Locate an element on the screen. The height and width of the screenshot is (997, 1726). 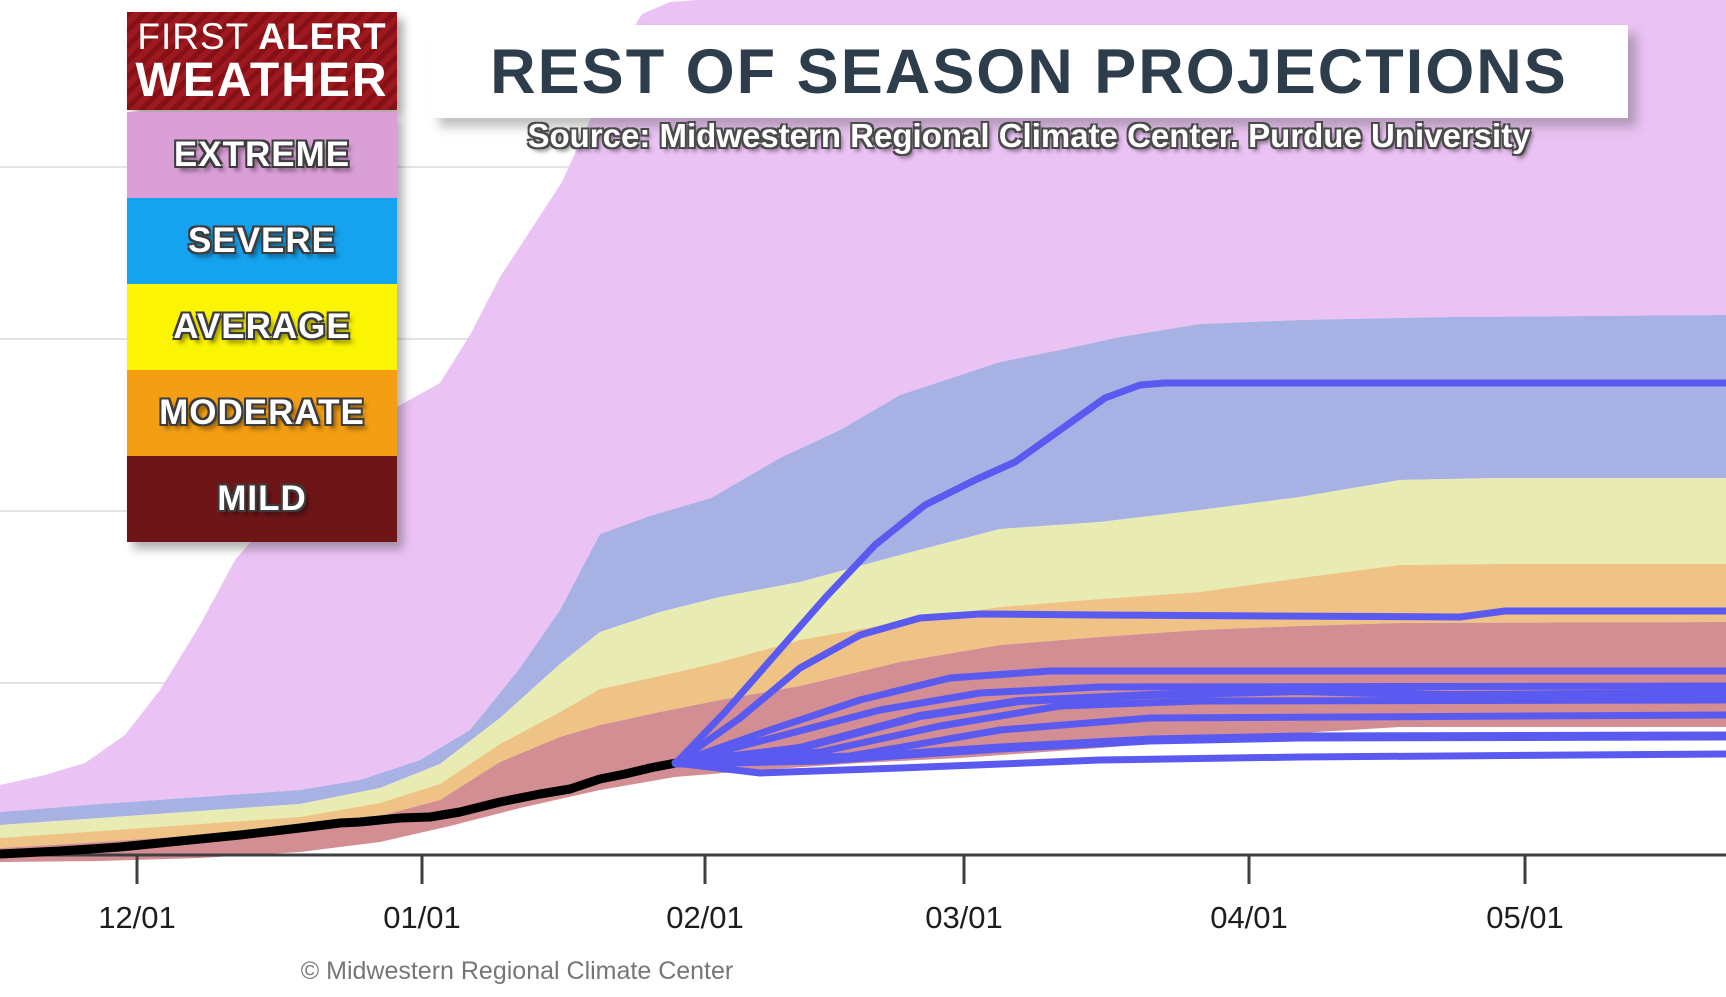
logo-word-weather: WEATHER is located at coordinates (262, 80).